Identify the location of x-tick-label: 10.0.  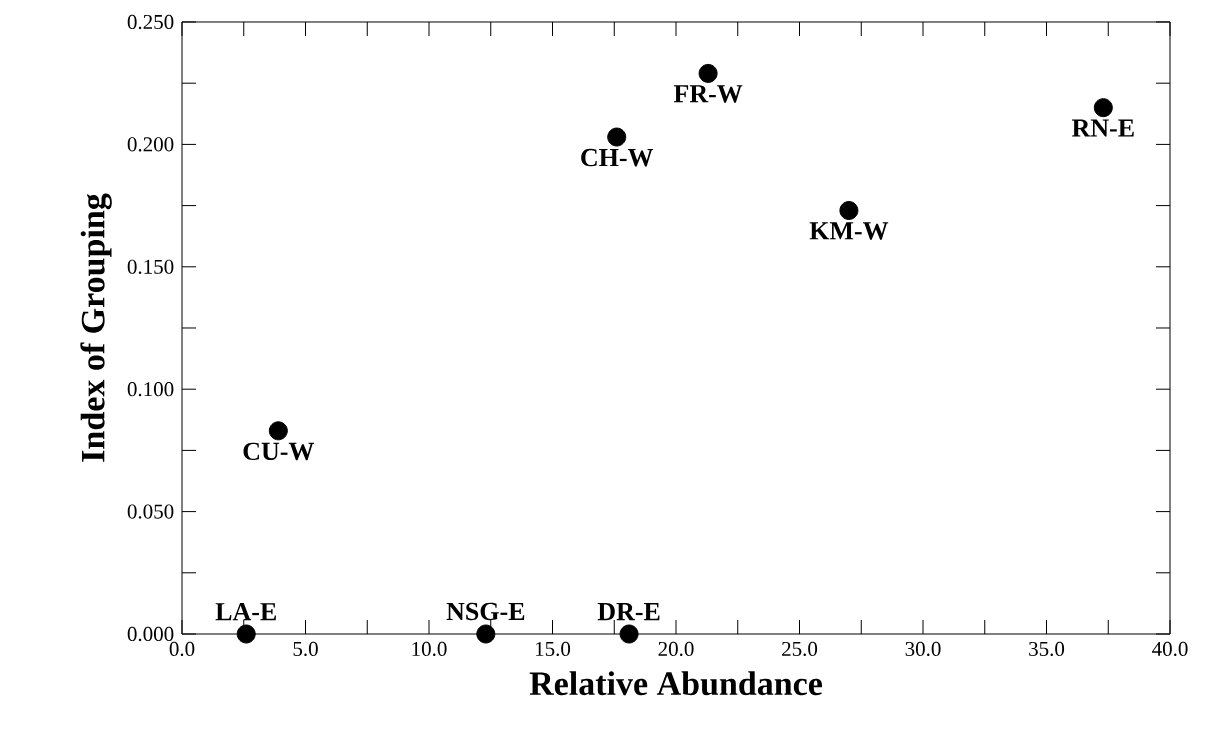
(429, 649).